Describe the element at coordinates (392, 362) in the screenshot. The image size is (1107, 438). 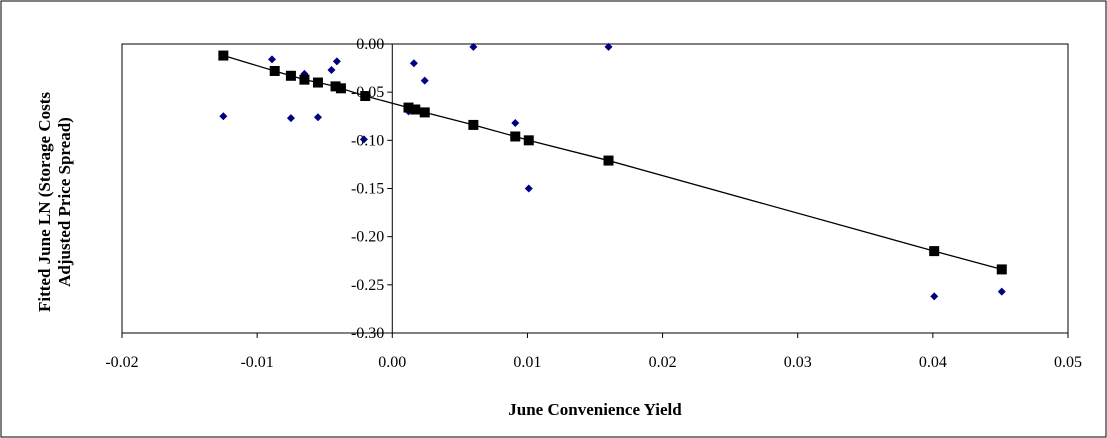
I see `x-tick-label: 0.00` at that location.